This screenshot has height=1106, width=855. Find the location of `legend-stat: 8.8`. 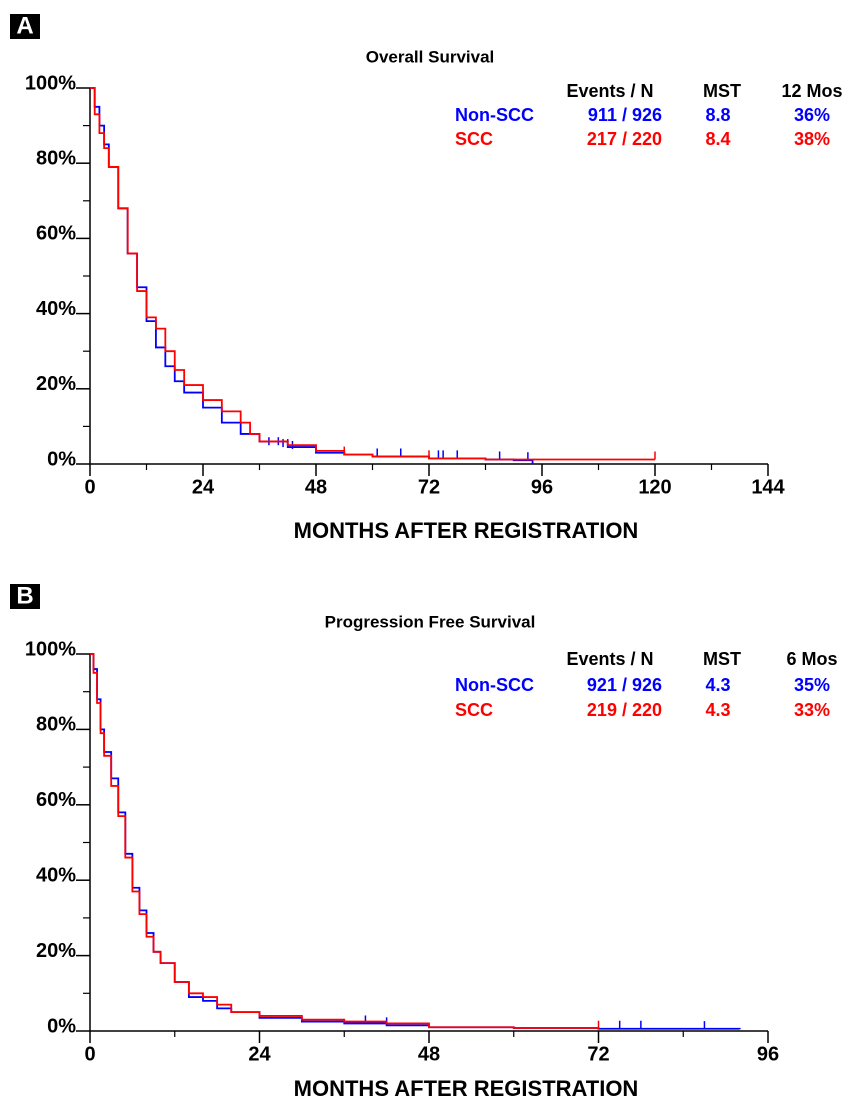

legend-stat: 8.8 is located at coordinates (717, 115).